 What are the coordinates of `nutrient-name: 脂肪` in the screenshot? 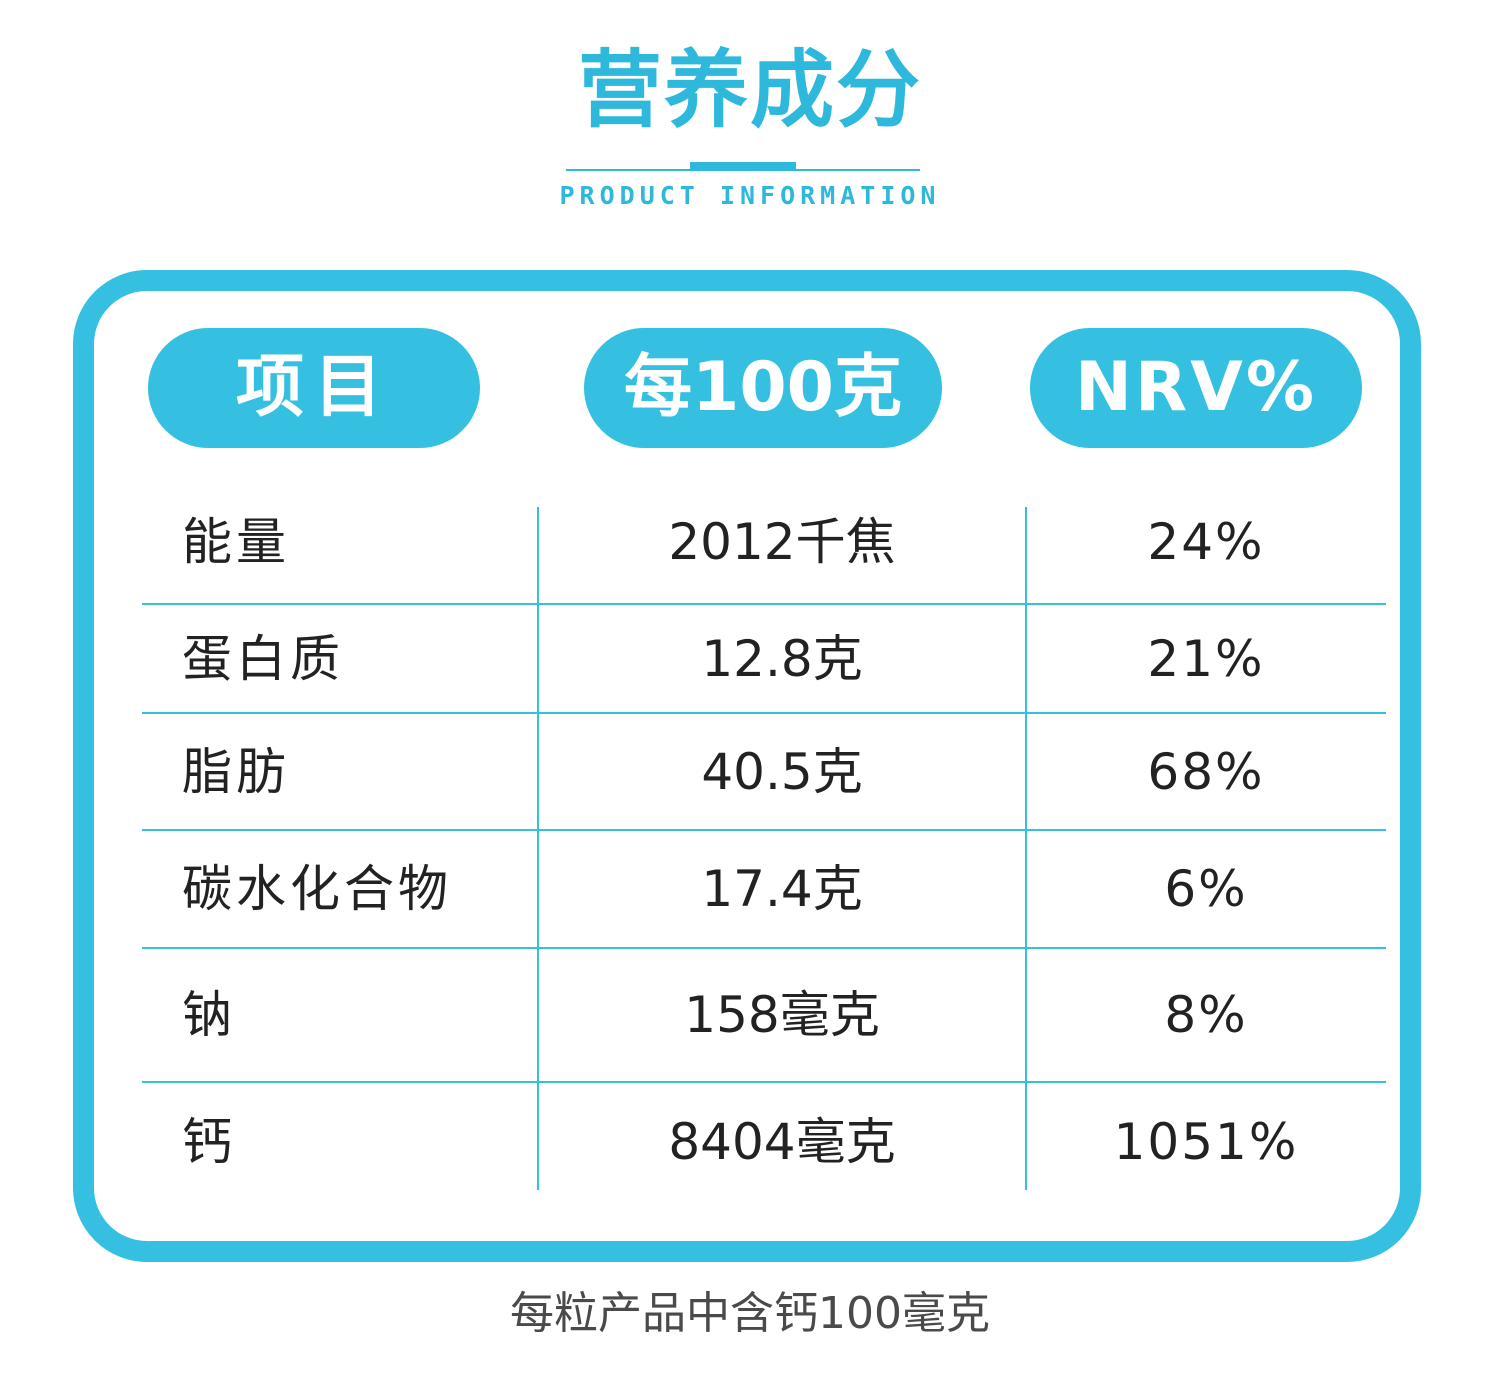 It's located at (236, 771).